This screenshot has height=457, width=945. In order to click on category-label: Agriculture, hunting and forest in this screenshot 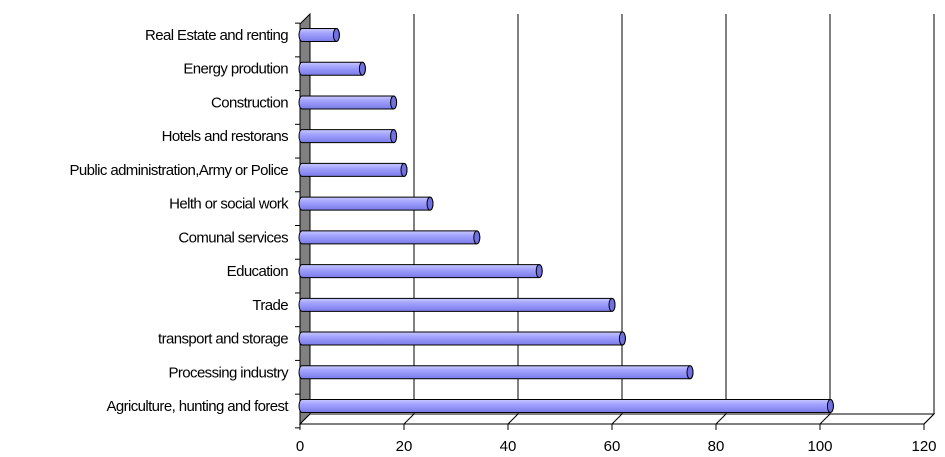, I will do `click(197, 406)`.